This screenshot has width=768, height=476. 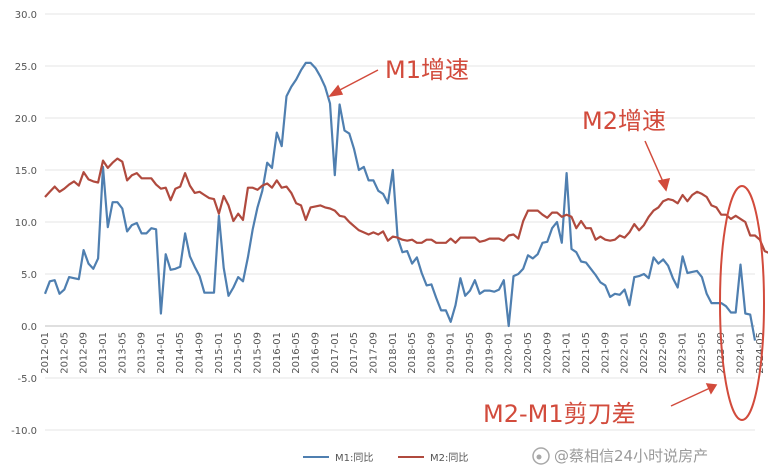 What do you see at coordinates (605, 353) in the screenshot?
I see `x-tick-label: 2021-09` at bounding box center [605, 353].